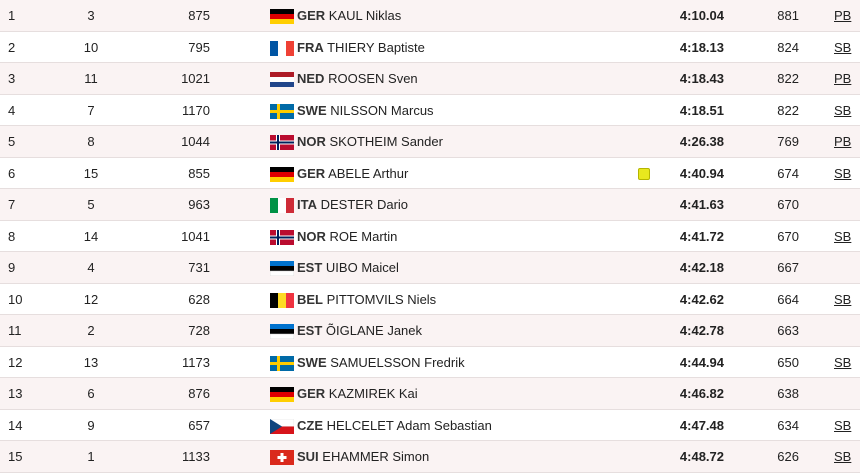  What do you see at coordinates (701, 173) in the screenshot?
I see `time: 4:40.94` at bounding box center [701, 173].